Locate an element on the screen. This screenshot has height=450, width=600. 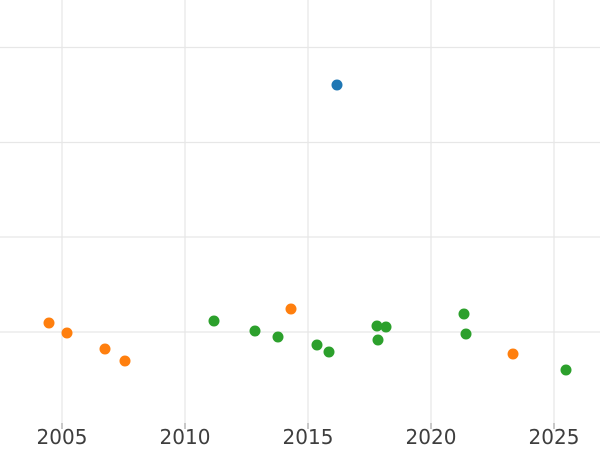
x-tick-label: 2025 is located at coordinates (554, 437).